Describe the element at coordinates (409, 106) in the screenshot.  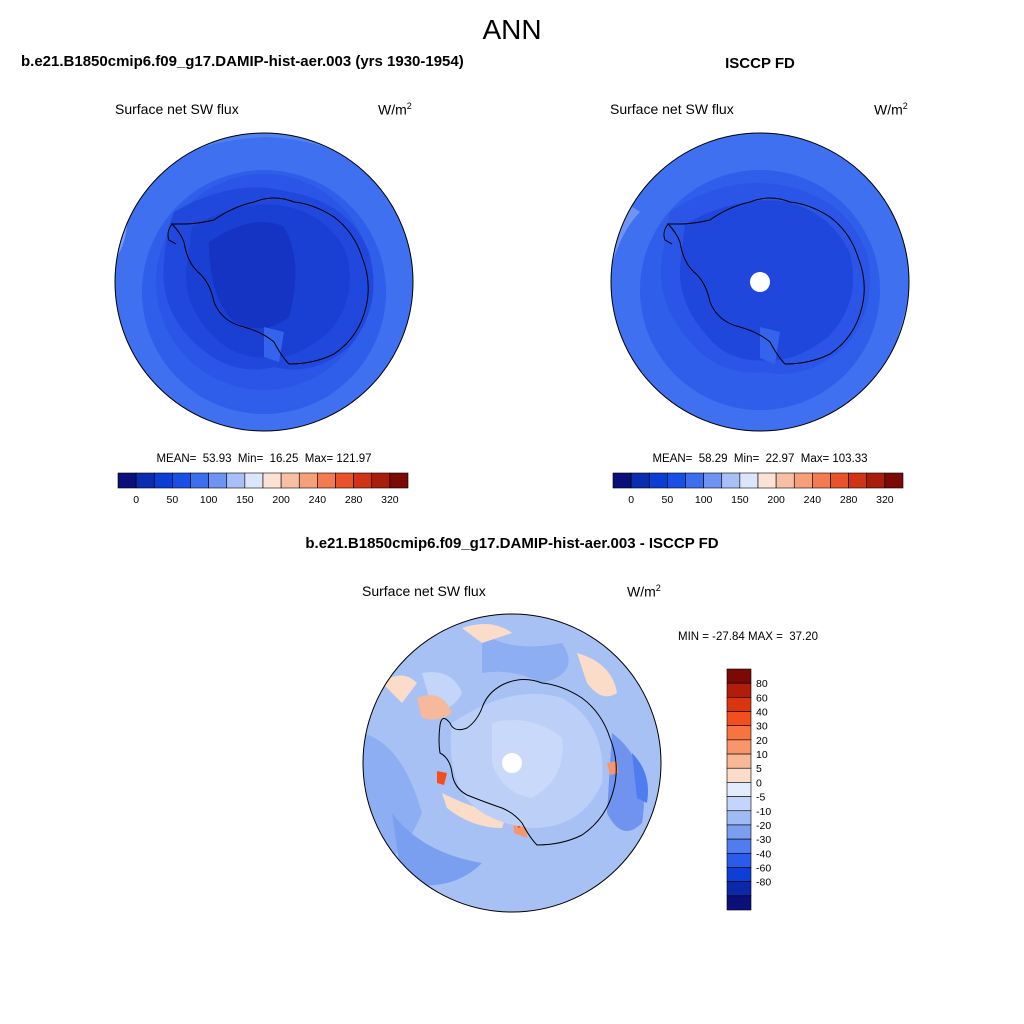
I see `panel1-units-exp: 2` at that location.